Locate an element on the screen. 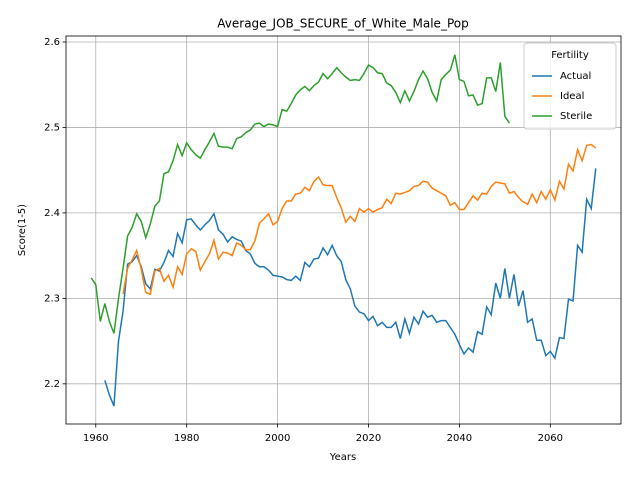 This screenshot has height=480, width=640. x-tick-label: 2020 is located at coordinates (368, 438).